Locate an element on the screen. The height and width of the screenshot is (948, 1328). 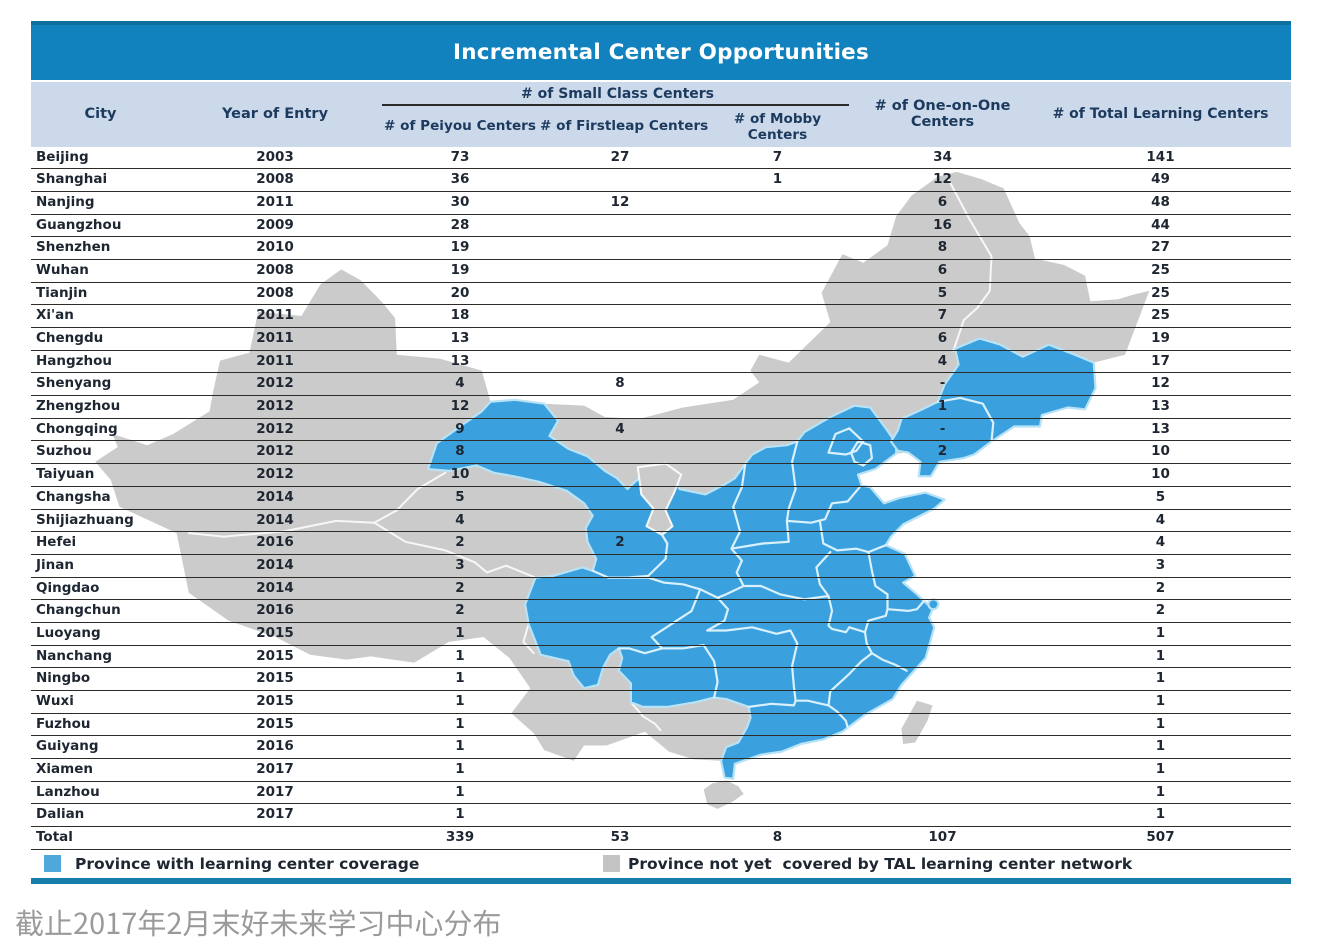
row-city: Shijiazhuang is located at coordinates (85, 519).